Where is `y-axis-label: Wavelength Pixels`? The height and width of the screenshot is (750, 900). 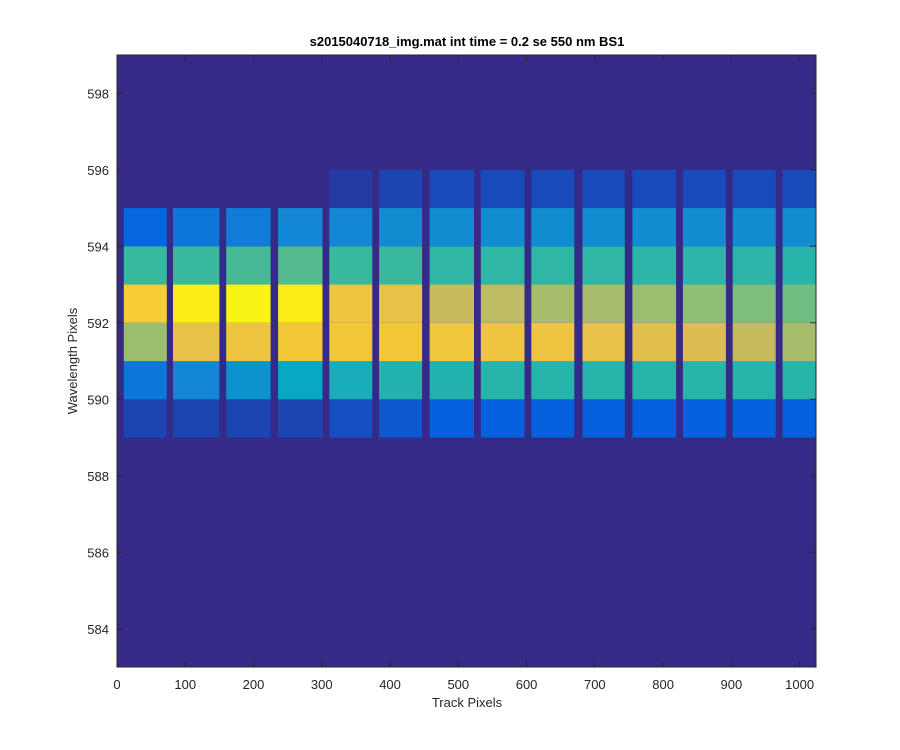
y-axis-label: Wavelength Pixels is located at coordinates (72, 360).